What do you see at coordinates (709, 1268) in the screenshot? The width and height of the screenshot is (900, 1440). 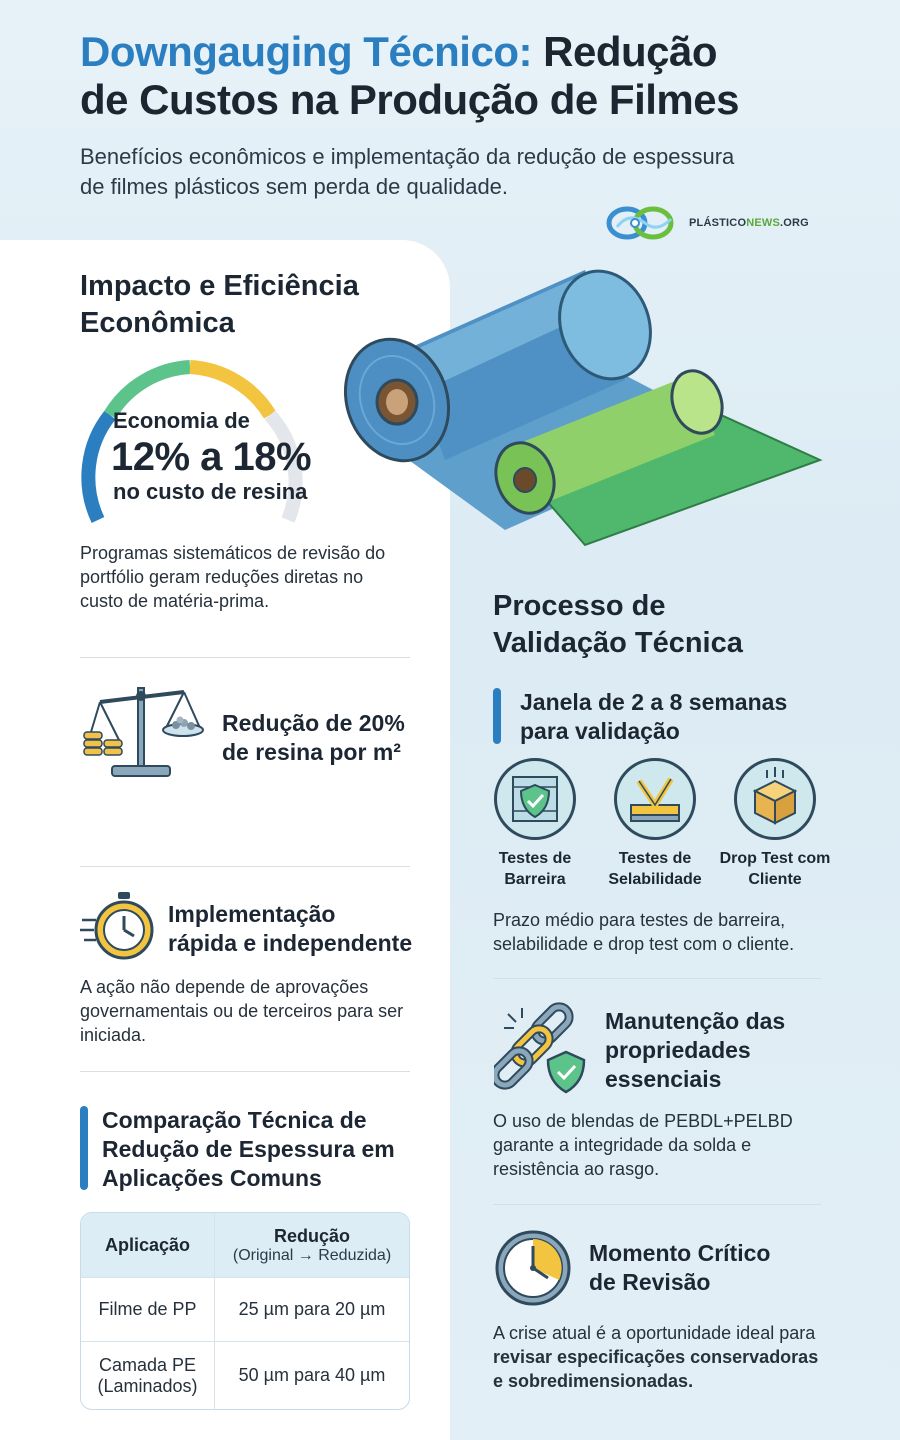 I see `critical-heading: Momento Crítico de Revisão` at bounding box center [709, 1268].